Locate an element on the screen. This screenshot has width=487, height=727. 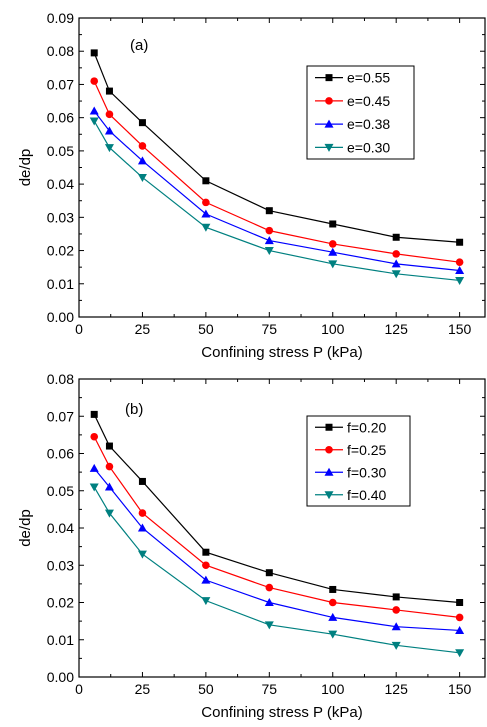
legend: f=0.20 f=0.25 f=0.30 f=0.40 is located at coordinates (358, 461).